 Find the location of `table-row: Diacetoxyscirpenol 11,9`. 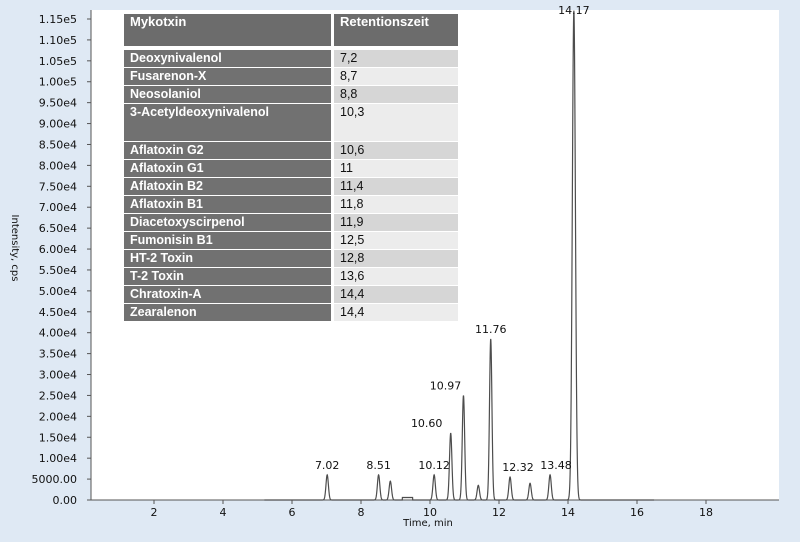

table-row: Diacetoxyscirpenol 11,9 is located at coordinates (291, 222).